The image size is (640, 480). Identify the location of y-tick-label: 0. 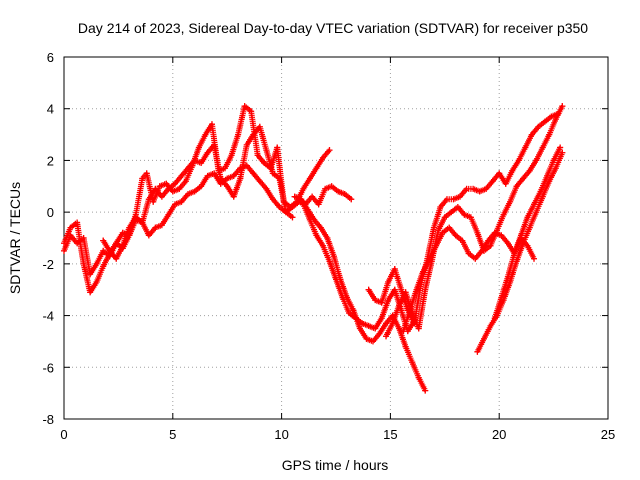
(50, 212).